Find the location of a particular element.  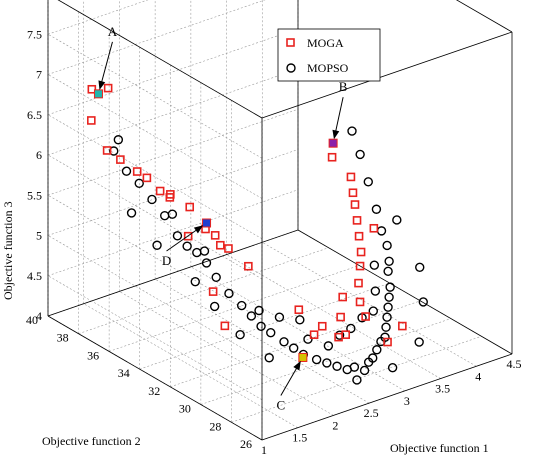

z-tick-label: 6 is located at coordinates (39, 155).